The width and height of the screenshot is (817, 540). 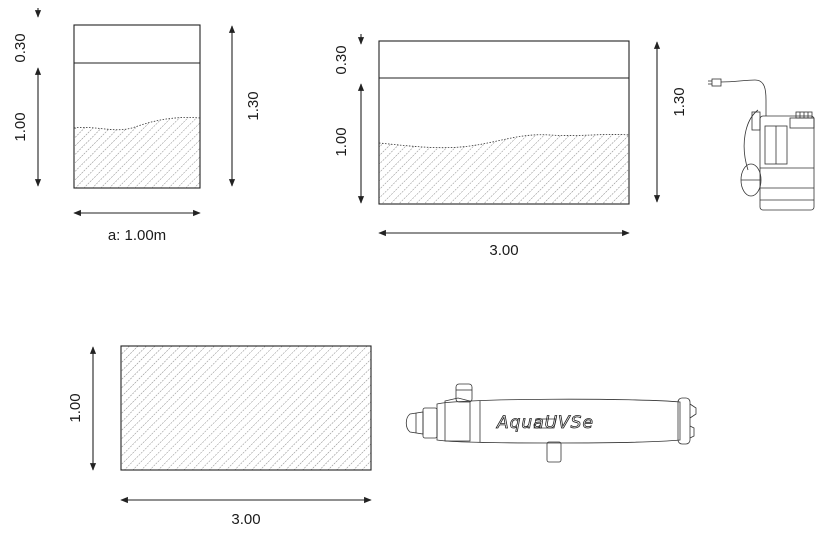 I want to click on tank-large-water, so click(x=504, y=169).